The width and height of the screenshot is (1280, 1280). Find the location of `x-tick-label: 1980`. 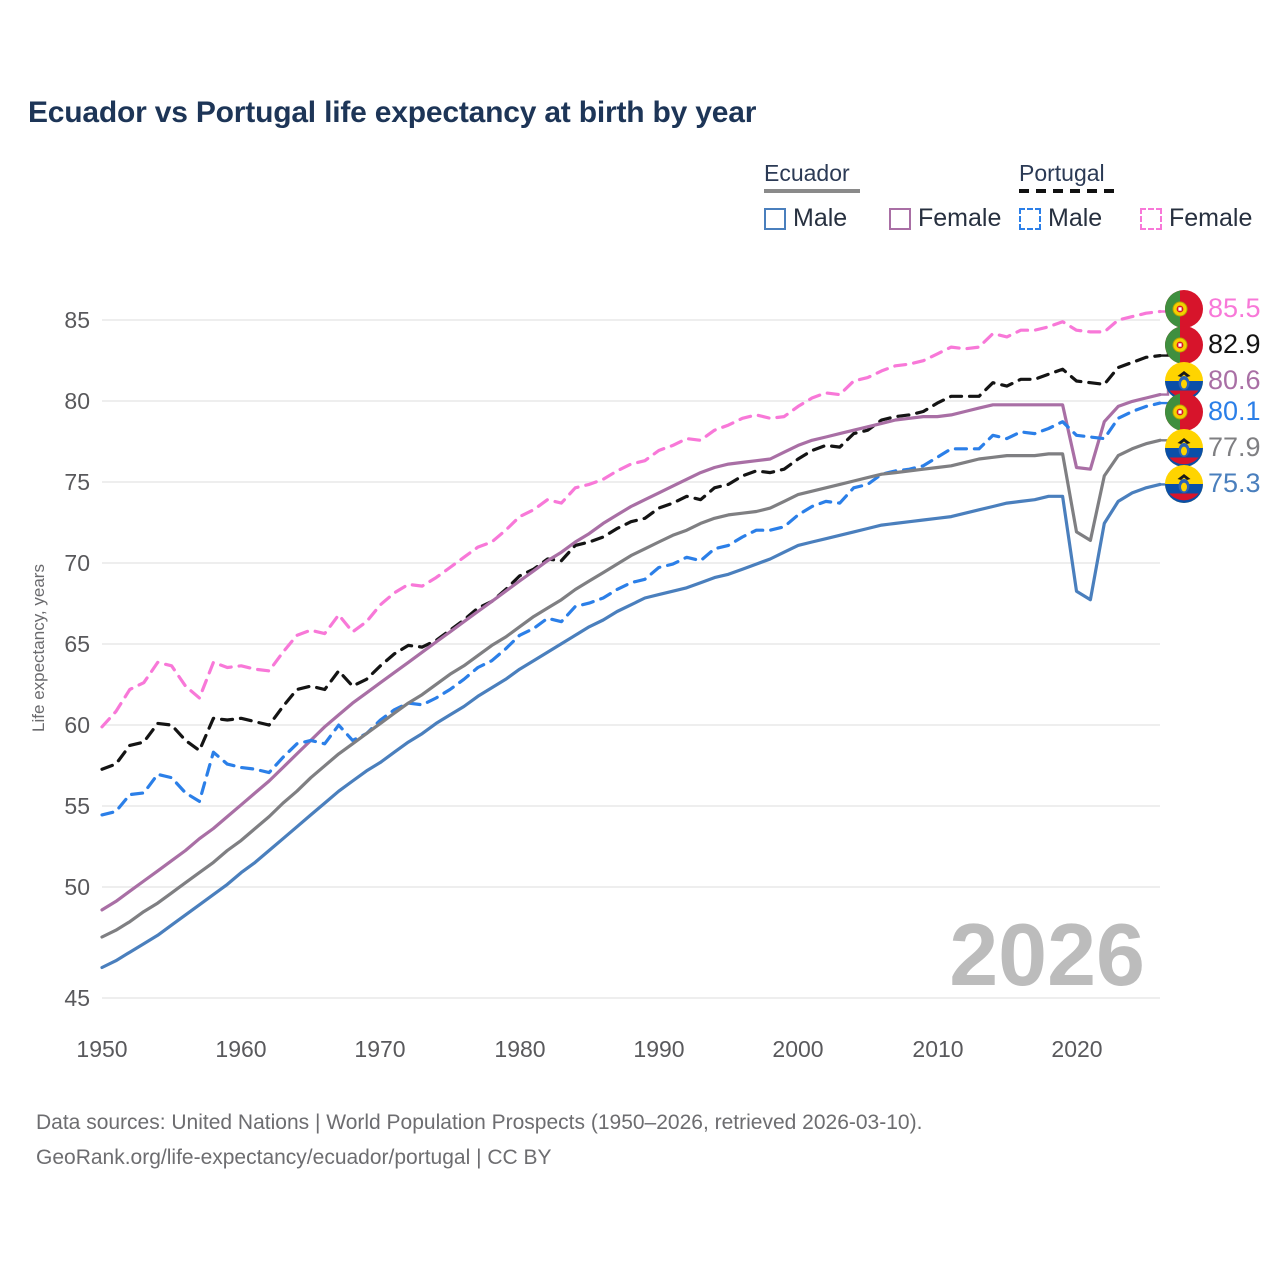

x-tick-label: 1980 is located at coordinates (519, 1049).